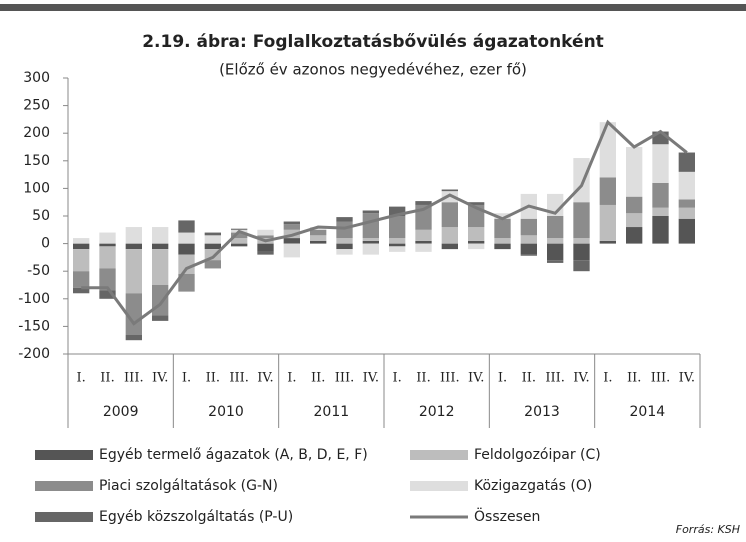 The height and width of the screenshot is (542, 746). I want to click on year-label: 2011, so click(332, 412).